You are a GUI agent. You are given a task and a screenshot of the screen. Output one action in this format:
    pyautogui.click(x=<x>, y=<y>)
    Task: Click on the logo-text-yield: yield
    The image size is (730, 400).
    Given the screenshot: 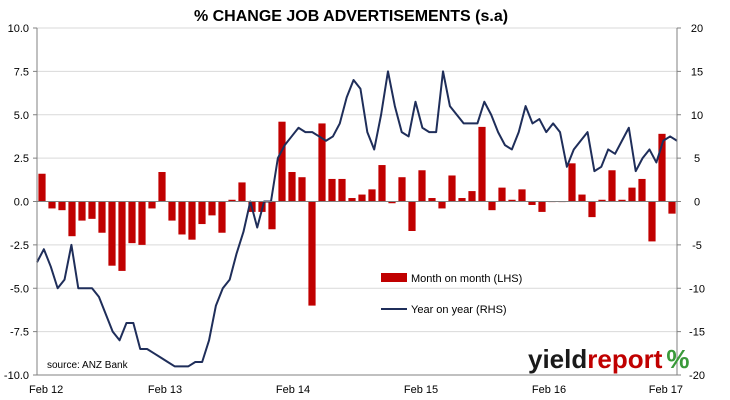 What is the action you would take?
    pyautogui.click(x=557, y=359)
    